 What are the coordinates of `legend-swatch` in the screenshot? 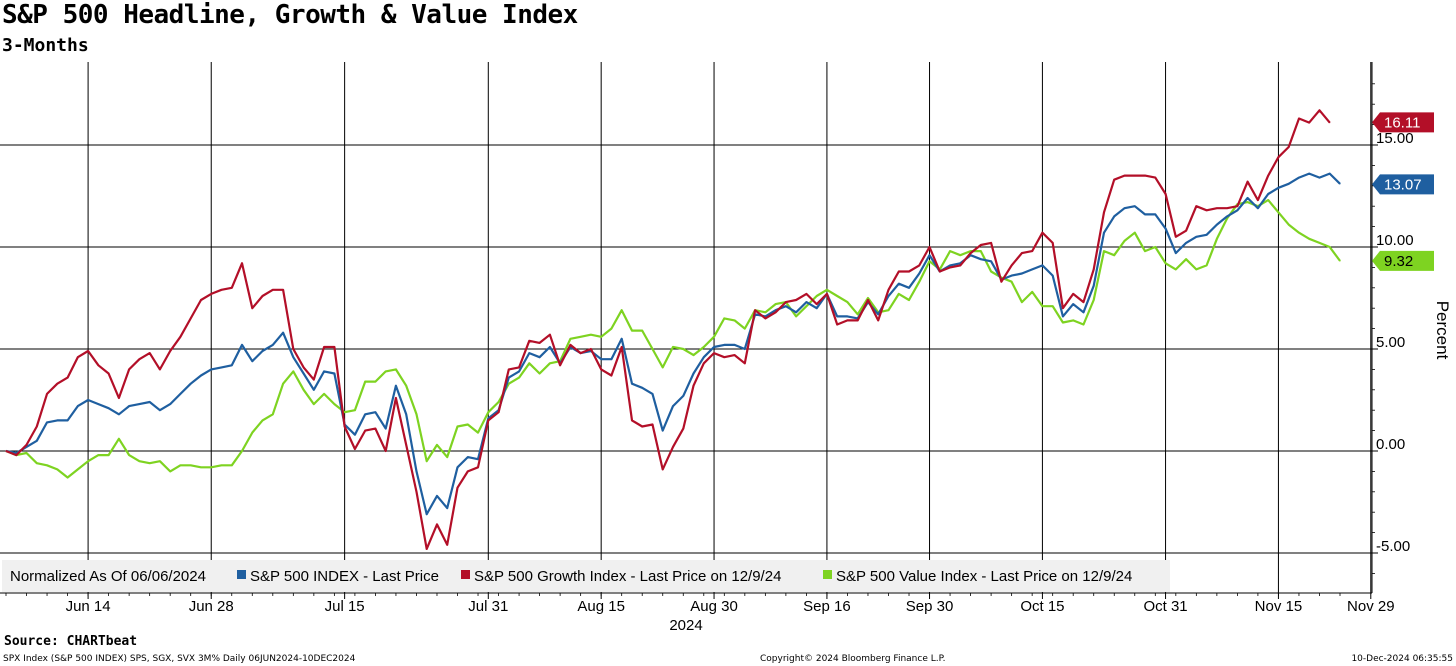 It's located at (465, 574).